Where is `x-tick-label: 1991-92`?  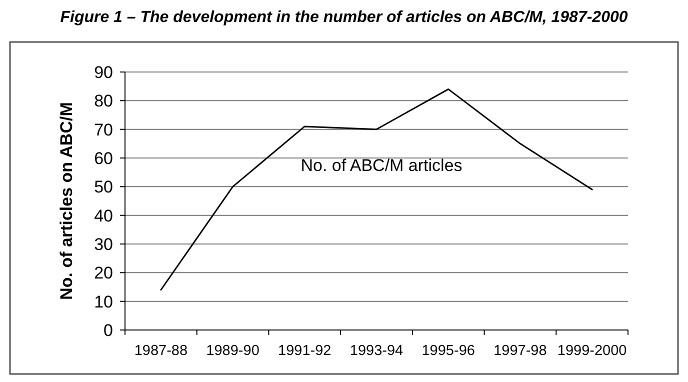 x-tick-label: 1991-92 is located at coordinates (305, 351).